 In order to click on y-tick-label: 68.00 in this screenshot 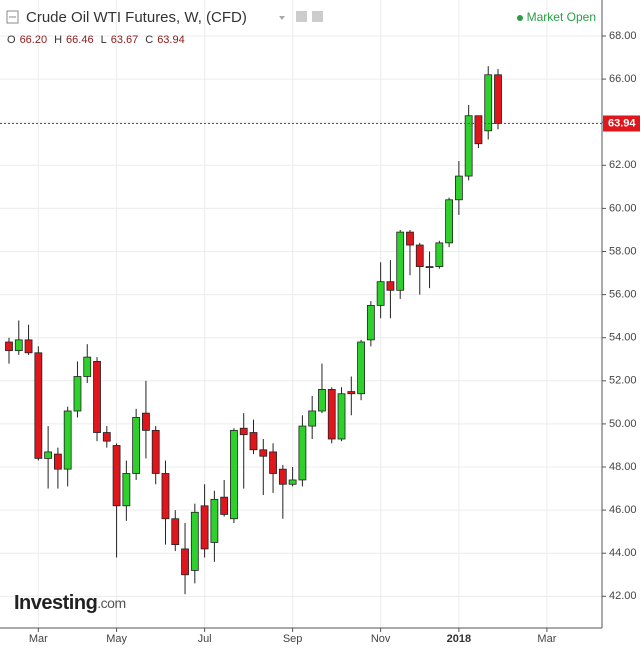, I will do `click(623, 36)`.